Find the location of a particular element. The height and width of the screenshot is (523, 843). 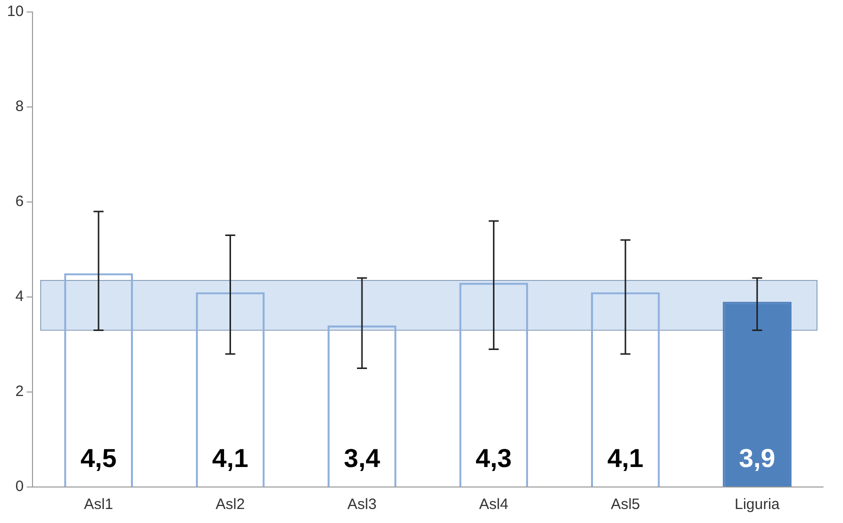

data-label: 4,3 is located at coordinates (494, 458).